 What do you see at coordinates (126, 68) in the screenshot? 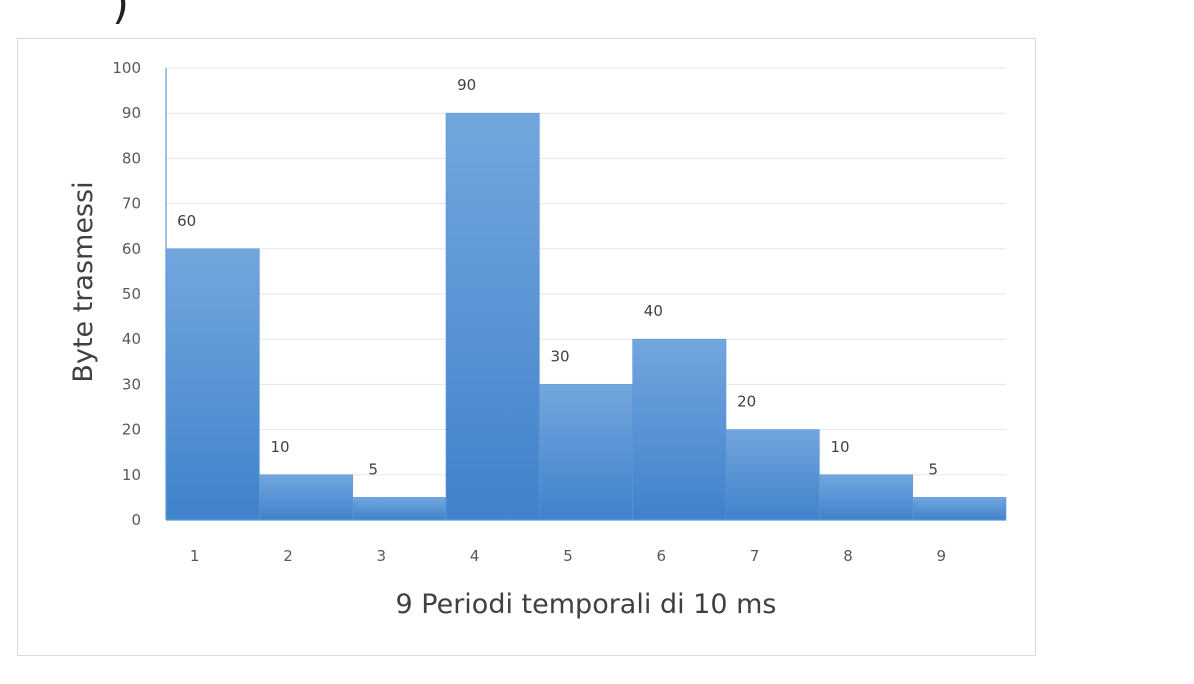
I see `y-tick-label-100: 100` at bounding box center [126, 68].